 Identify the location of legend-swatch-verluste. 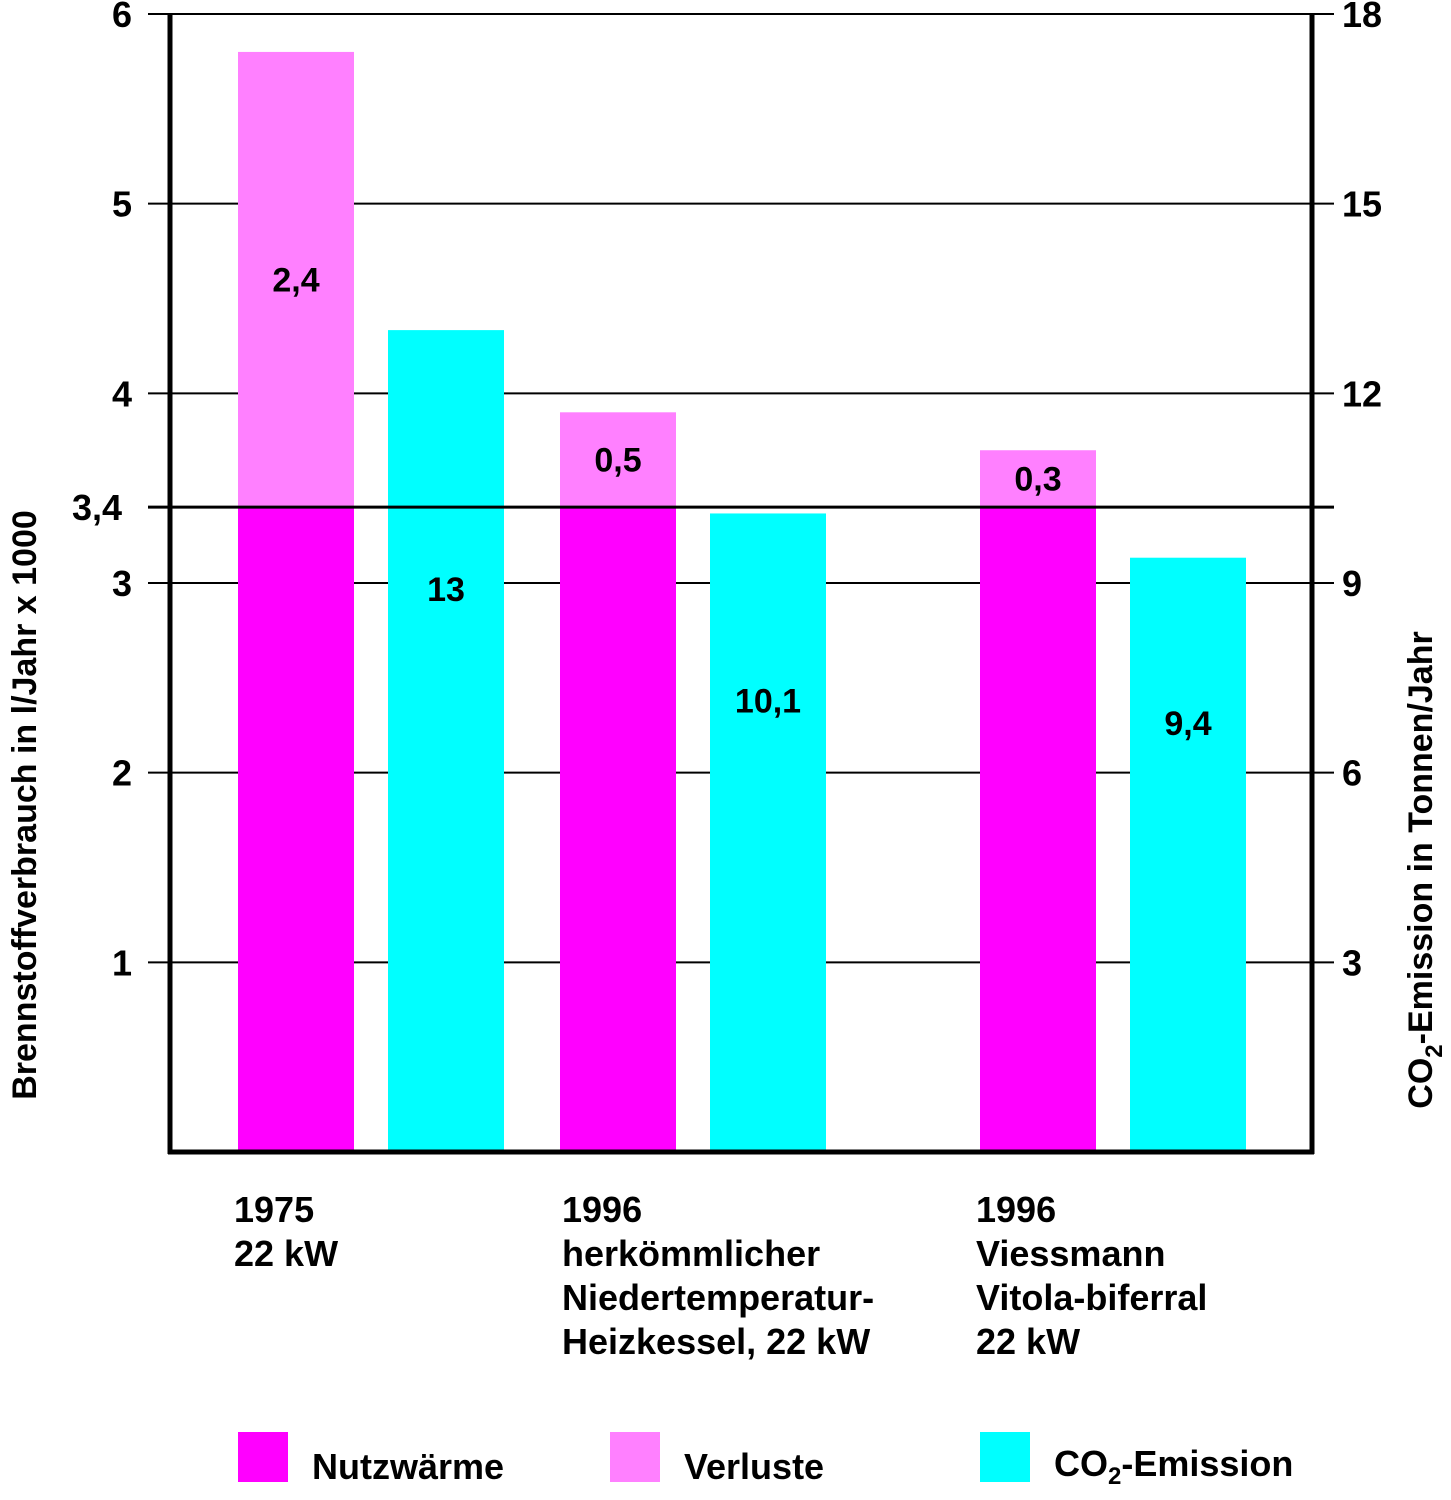
(635, 1457).